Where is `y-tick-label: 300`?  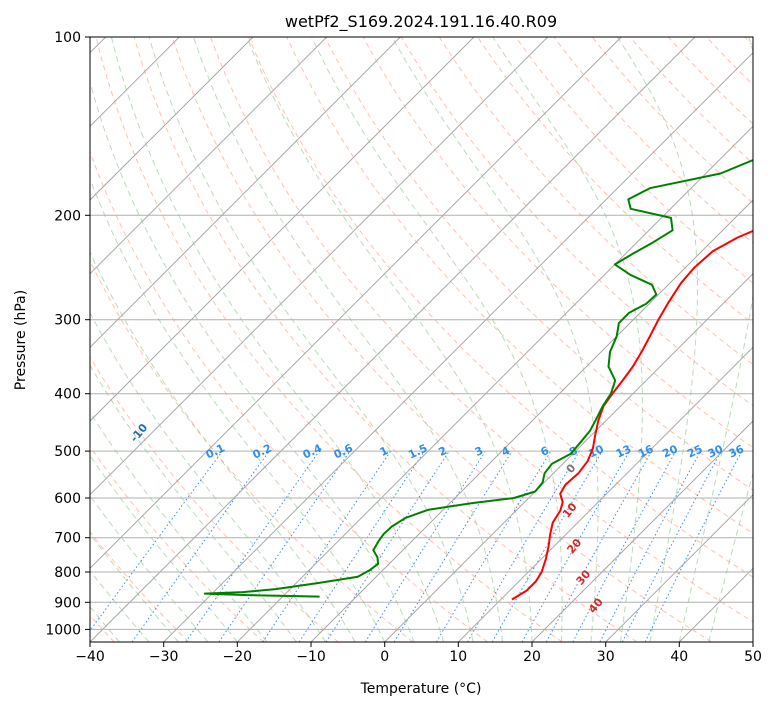 y-tick-label: 300 is located at coordinates (67, 321).